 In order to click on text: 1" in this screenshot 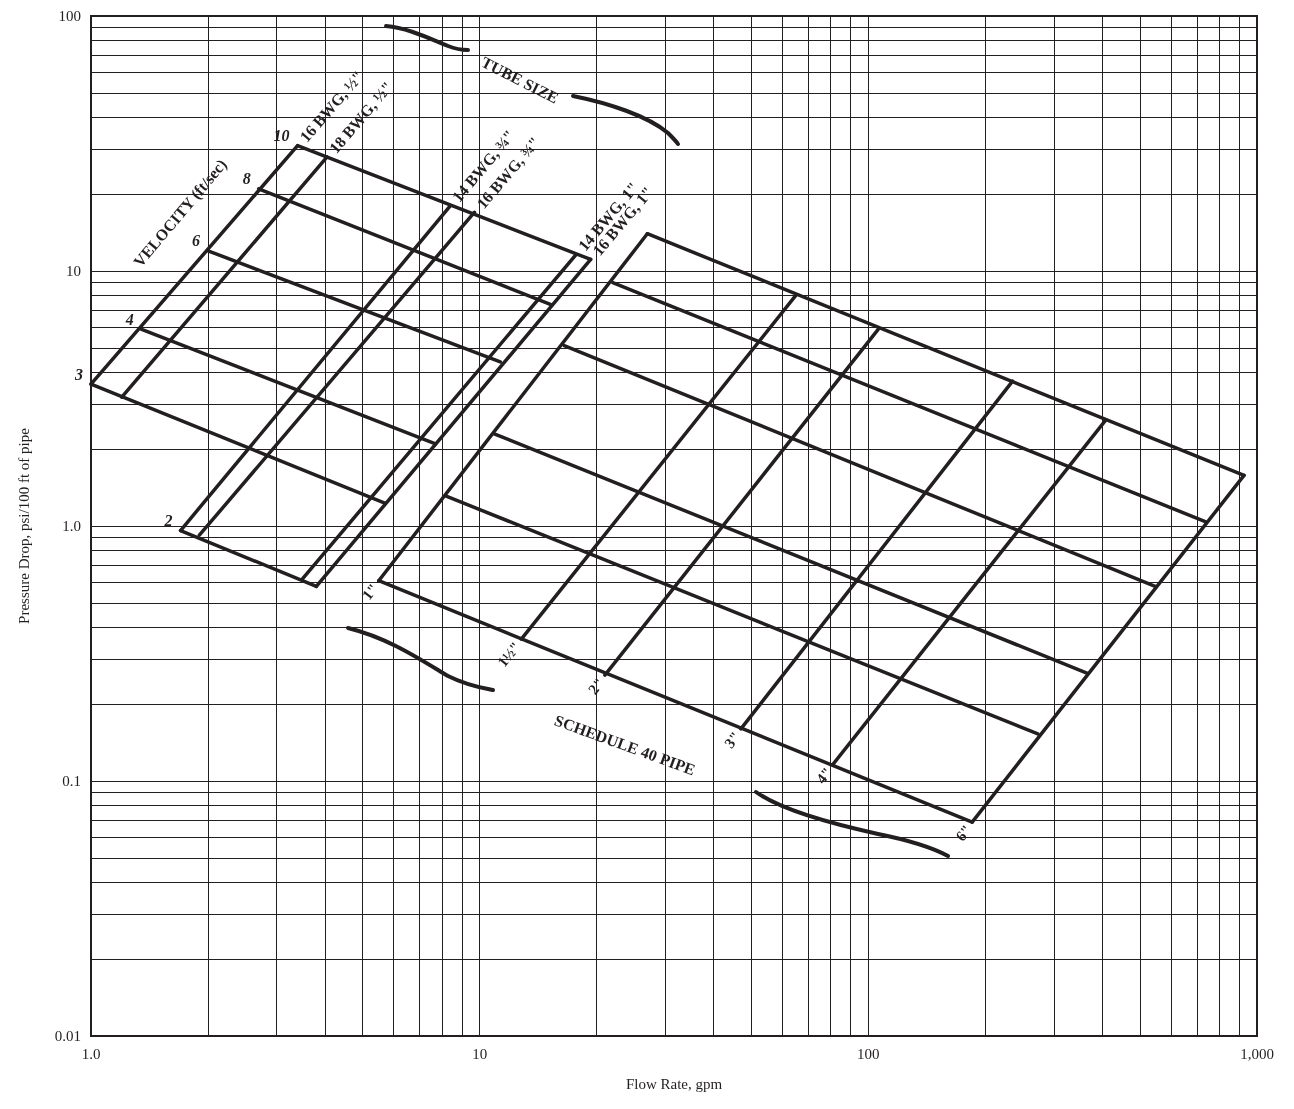, I will do `click(370, 591)`.